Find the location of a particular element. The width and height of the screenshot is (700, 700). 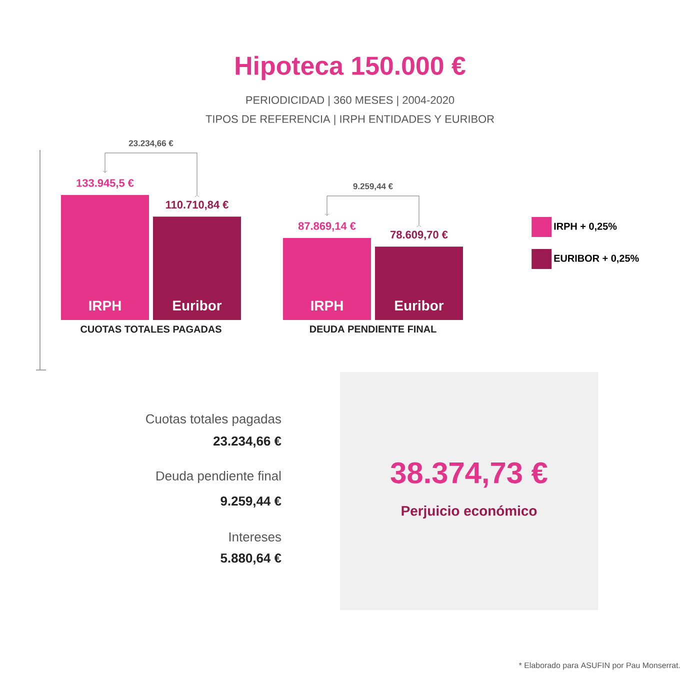

legend-label: IRPH + 0,25% is located at coordinates (585, 227).